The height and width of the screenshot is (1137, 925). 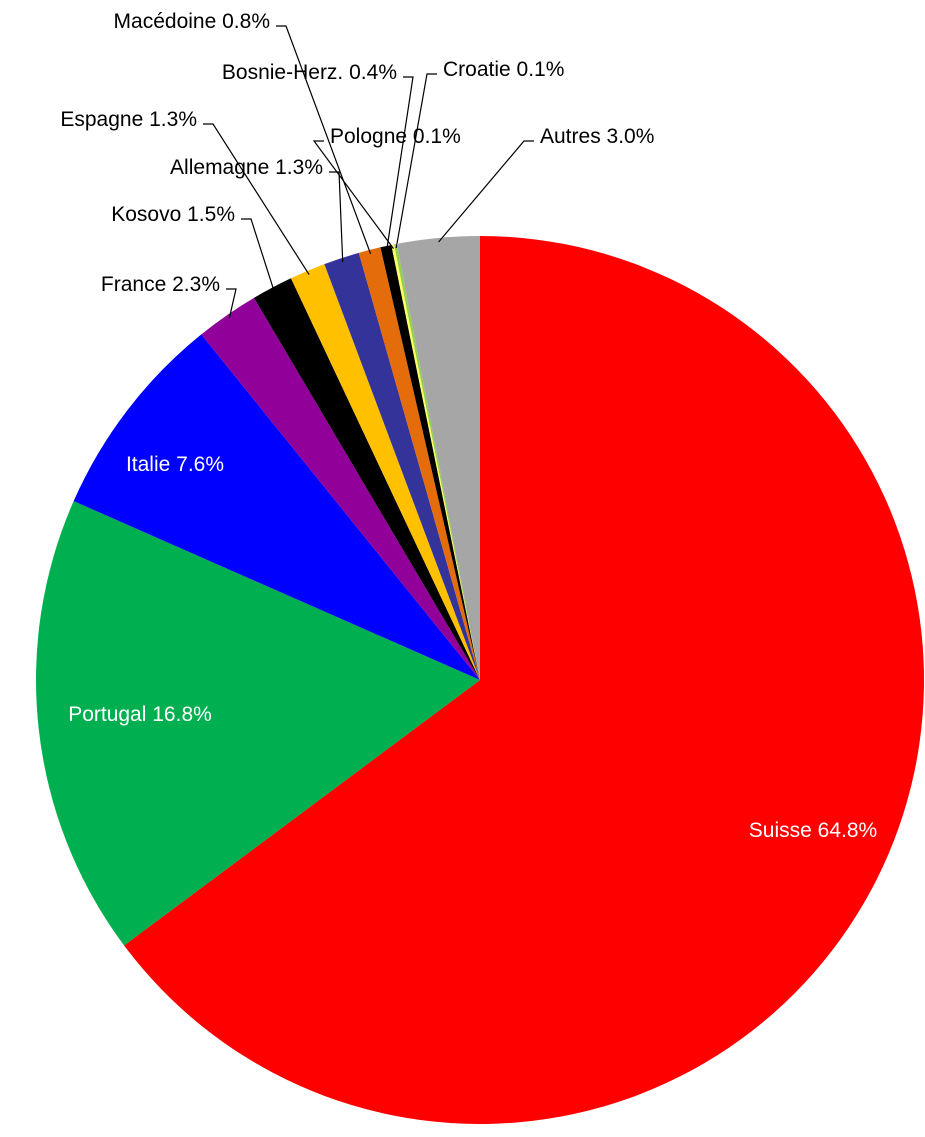 I want to click on slice-label: Macédoine 0.8%, so click(x=192, y=21).